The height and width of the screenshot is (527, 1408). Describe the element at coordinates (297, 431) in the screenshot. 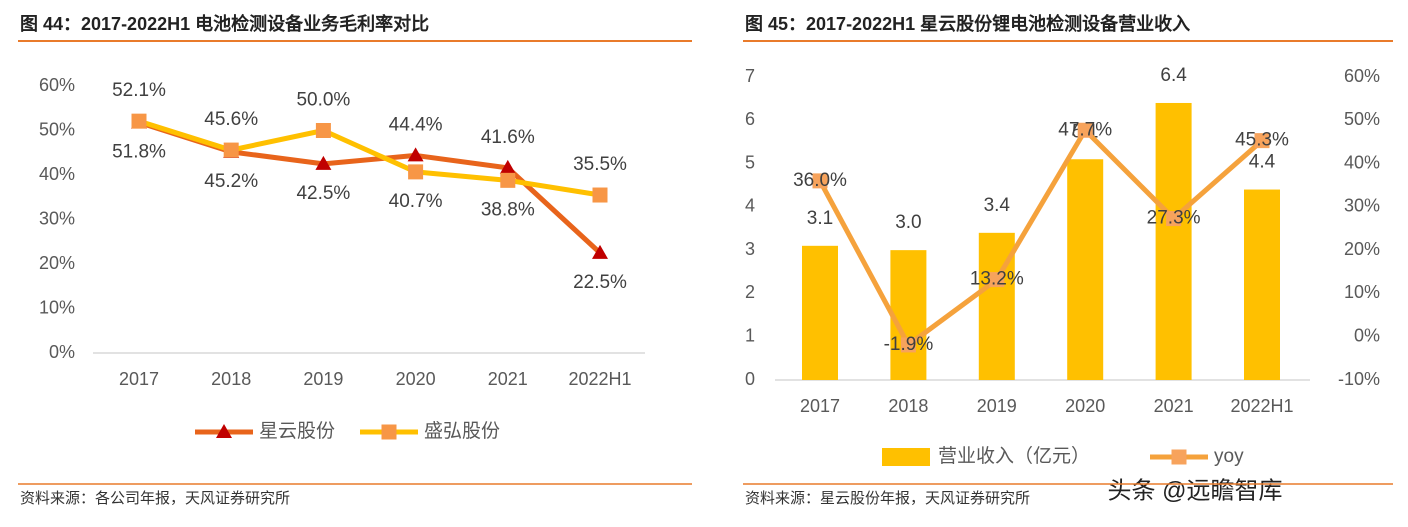

I see `legend-label: 星云股份` at that location.